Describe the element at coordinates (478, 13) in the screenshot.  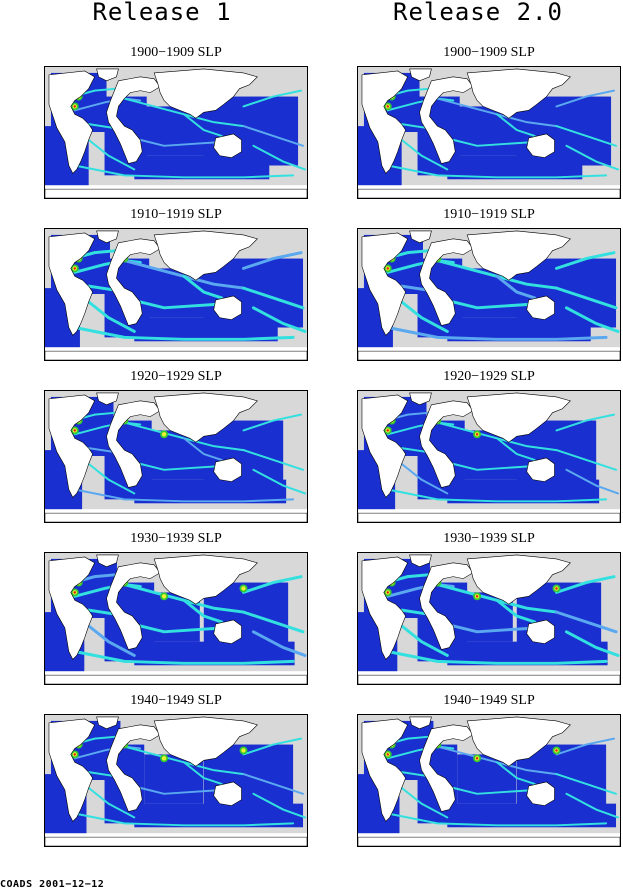
I see `column-title-right: Release 2.0` at that location.